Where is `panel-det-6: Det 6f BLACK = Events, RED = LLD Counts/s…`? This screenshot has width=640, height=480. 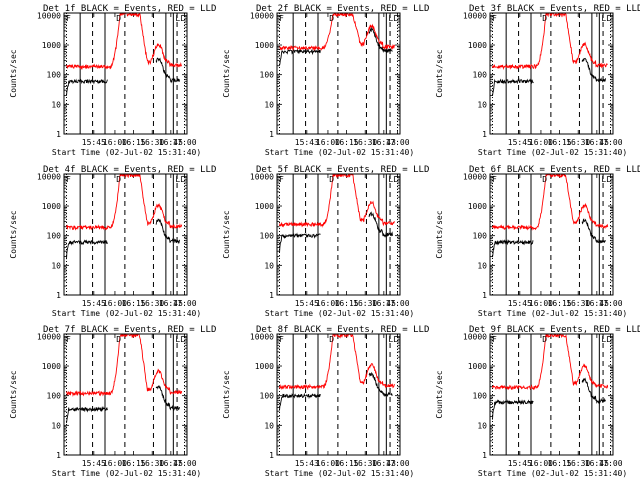 panel-det-6: Det 6f BLACK = Events, RED = LLD Counts/s… is located at coordinates (537, 241).